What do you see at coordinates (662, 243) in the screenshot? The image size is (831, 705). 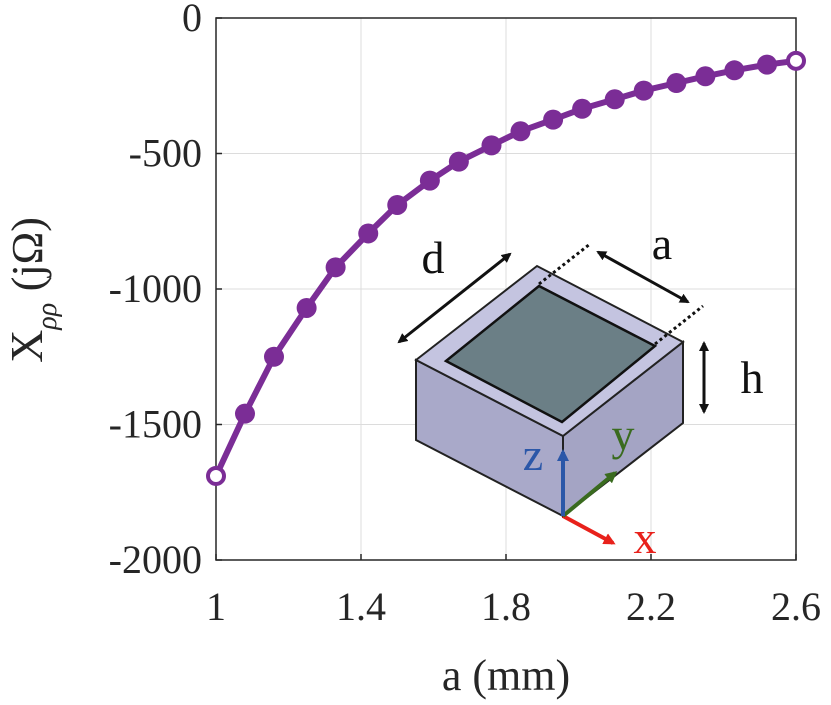 I see `a-label: a` at bounding box center [662, 243].